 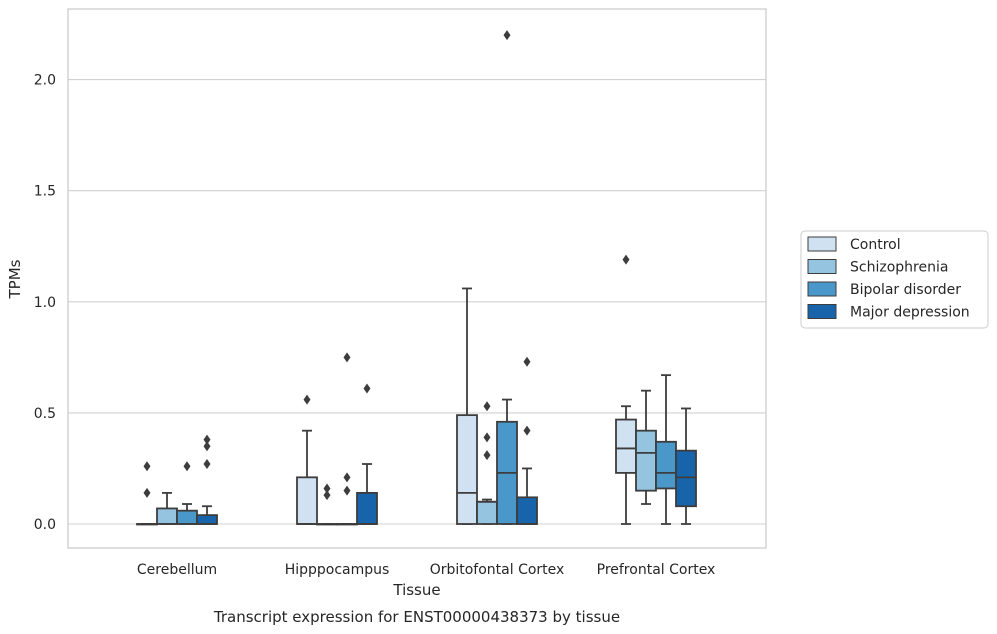 What do you see at coordinates (45, 192) in the screenshot?
I see `y-tick-label: 1.5` at bounding box center [45, 192].